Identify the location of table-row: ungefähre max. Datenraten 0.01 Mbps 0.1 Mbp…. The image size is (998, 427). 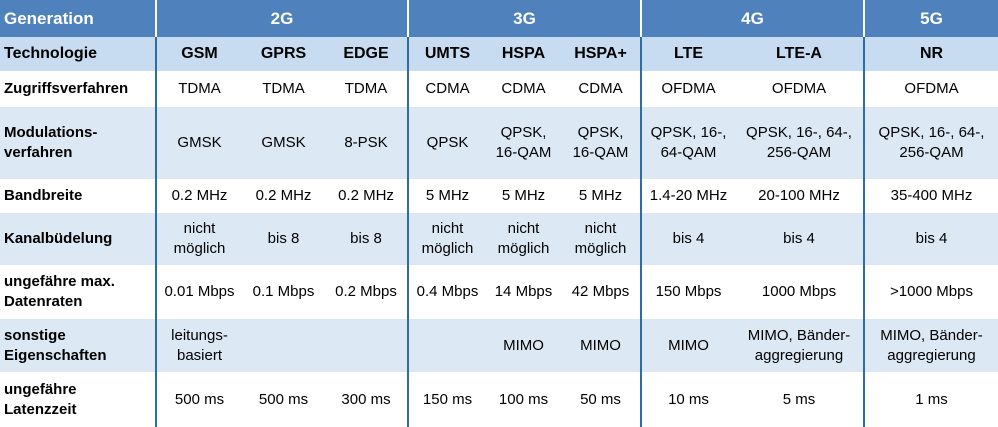
(499, 292).